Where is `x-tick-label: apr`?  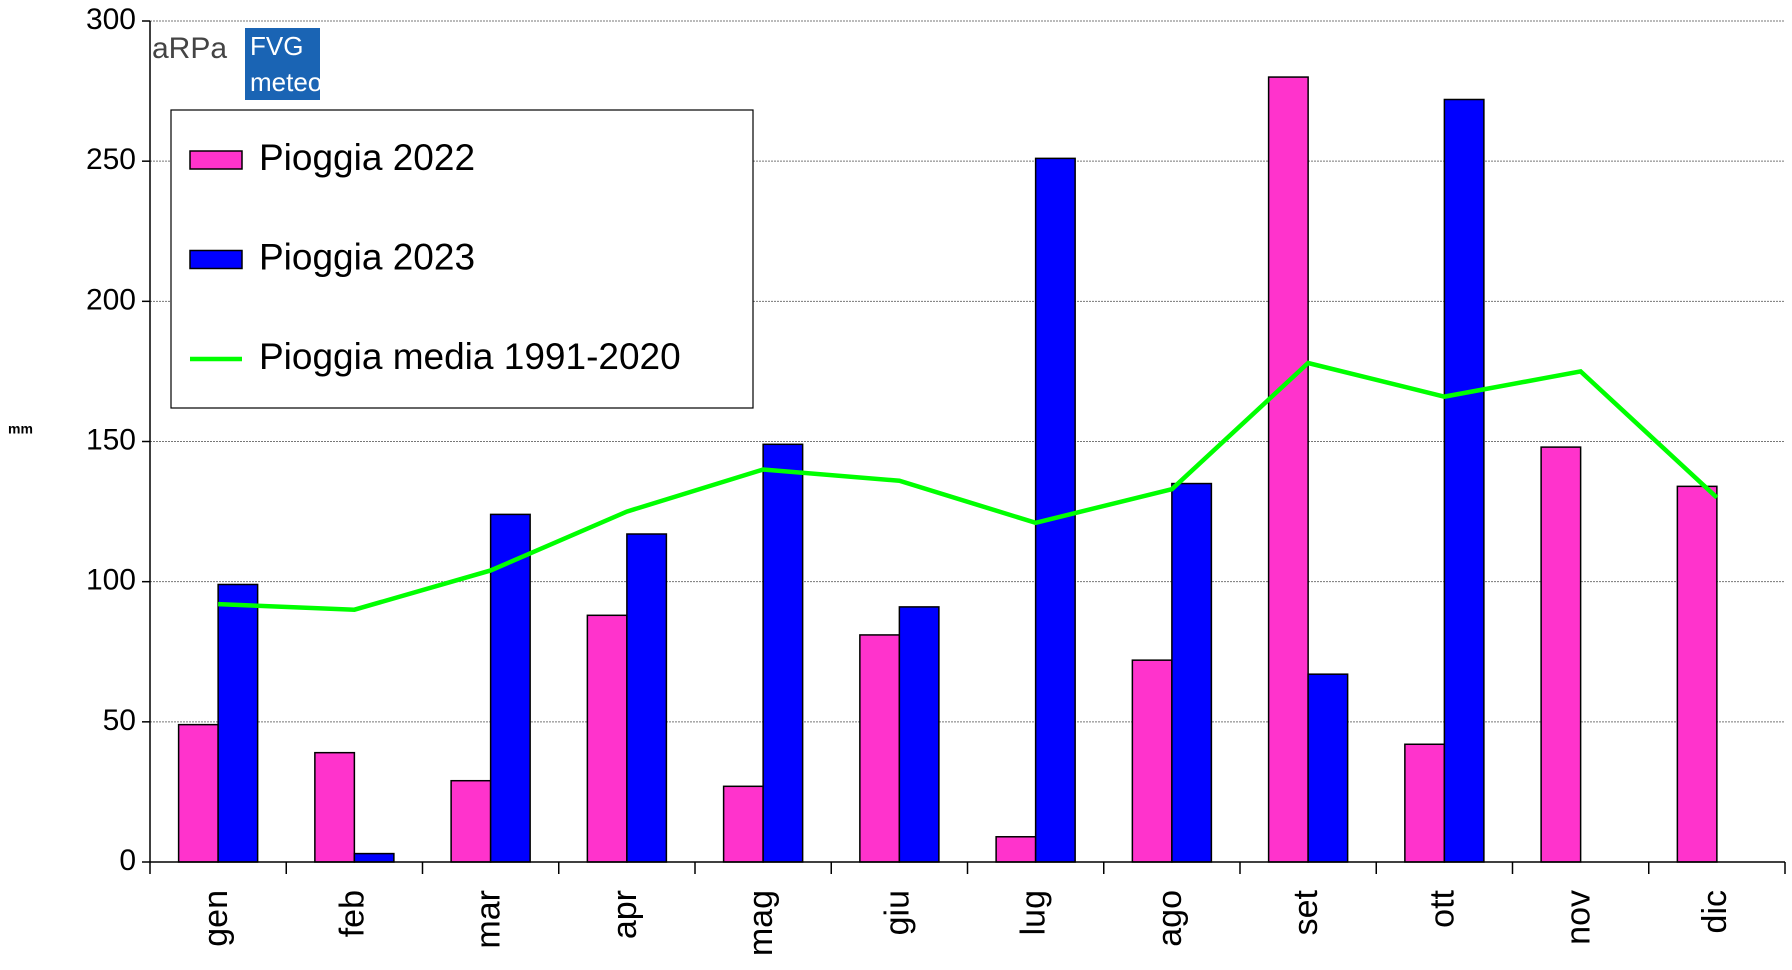 x-tick-label: apr is located at coordinates (625, 914).